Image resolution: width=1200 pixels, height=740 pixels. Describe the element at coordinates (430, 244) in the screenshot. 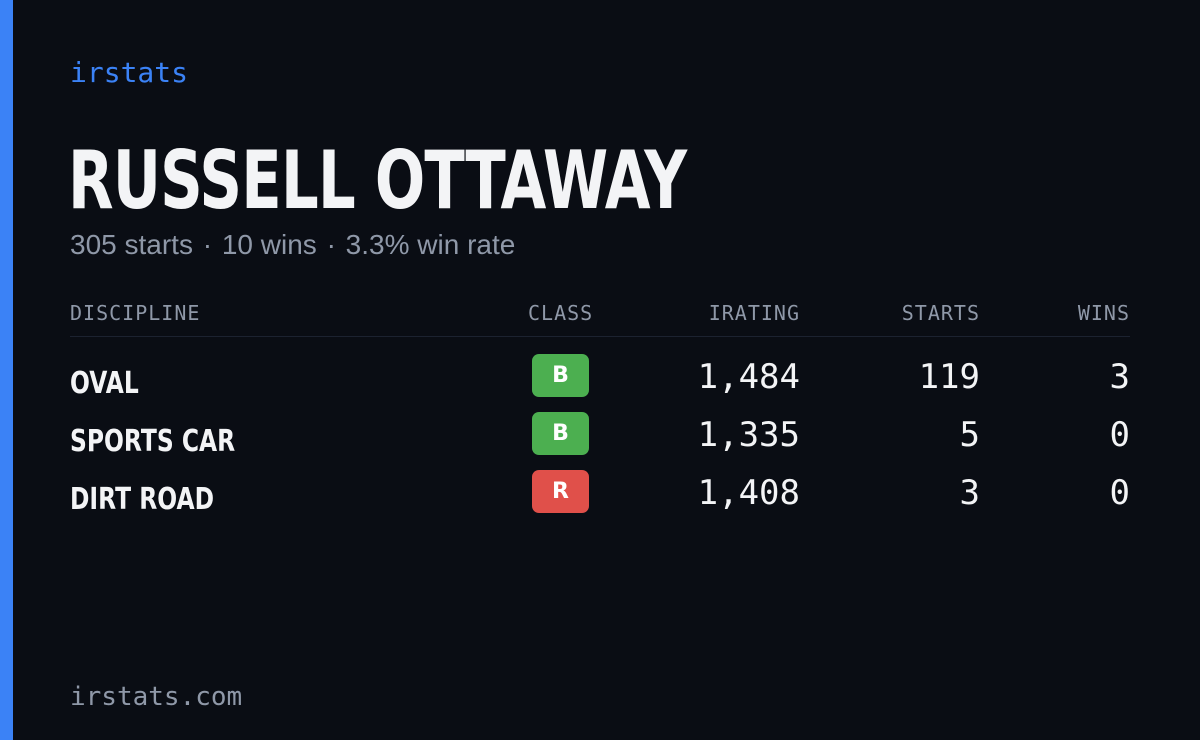

I see `summary-win-rate: 3.3% win rate` at that location.